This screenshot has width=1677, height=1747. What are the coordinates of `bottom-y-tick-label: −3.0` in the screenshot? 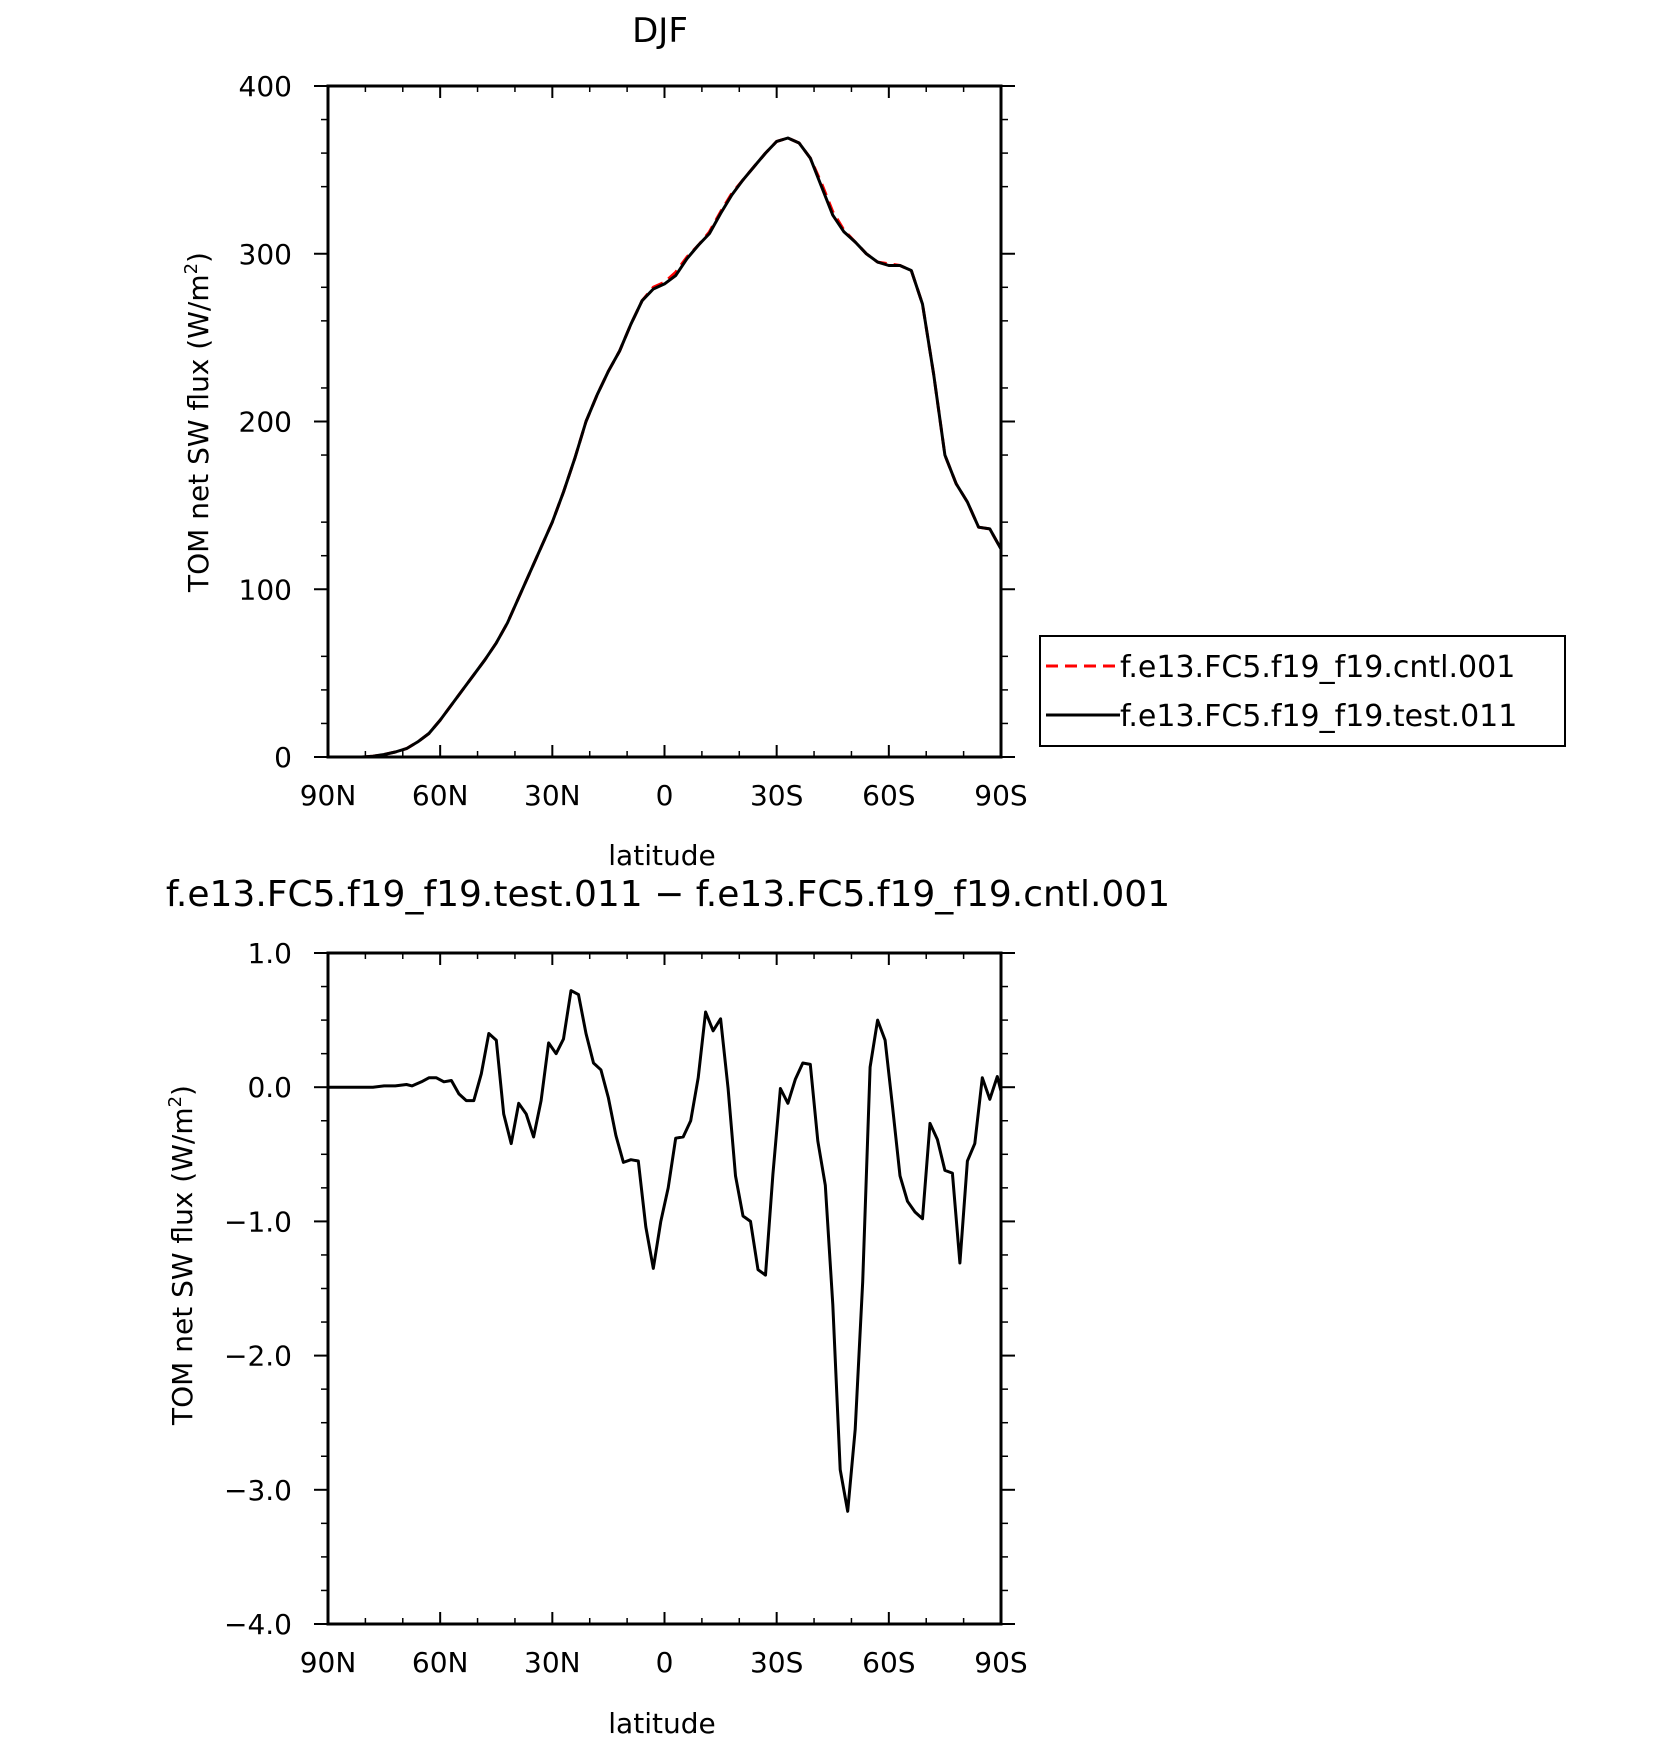 It's located at (258, 1490).